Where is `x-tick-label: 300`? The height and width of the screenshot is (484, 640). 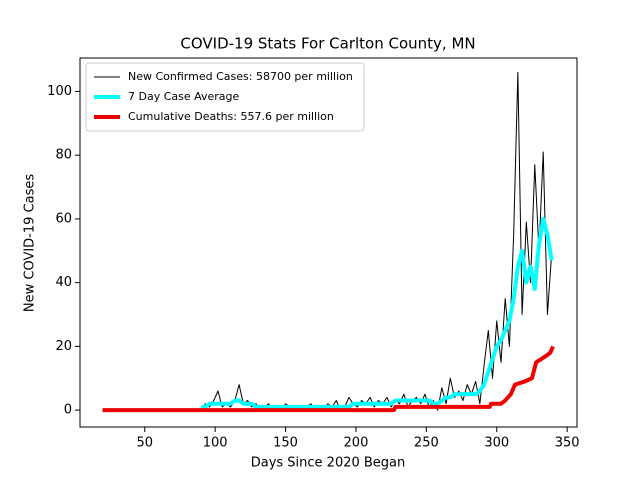
x-tick-label: 300 is located at coordinates (496, 443).